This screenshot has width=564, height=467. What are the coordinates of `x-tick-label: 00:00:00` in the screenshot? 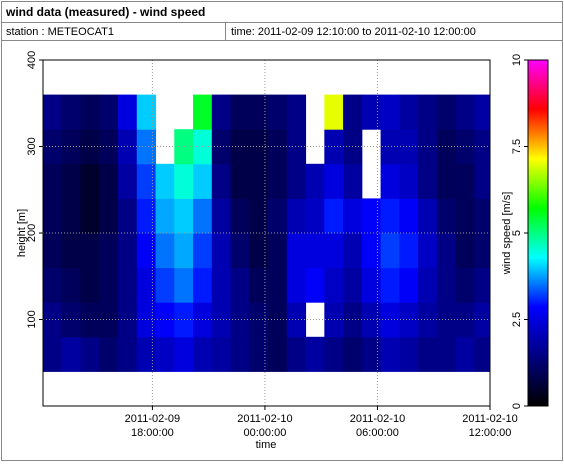 It's located at (265, 433).